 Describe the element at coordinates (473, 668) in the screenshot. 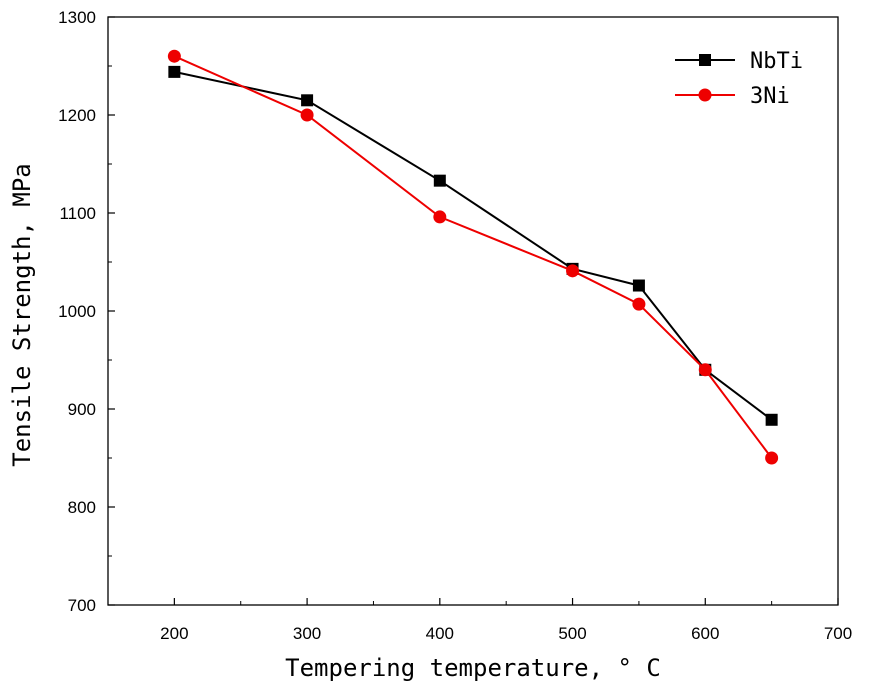

I see `x-axis-title: Tempering temperature, ° C` at that location.